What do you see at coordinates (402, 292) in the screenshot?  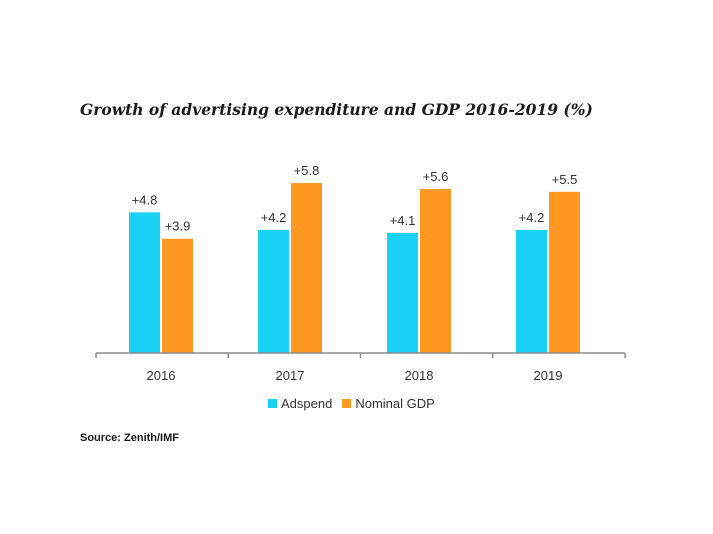 I see `bar-adspend-2018` at bounding box center [402, 292].